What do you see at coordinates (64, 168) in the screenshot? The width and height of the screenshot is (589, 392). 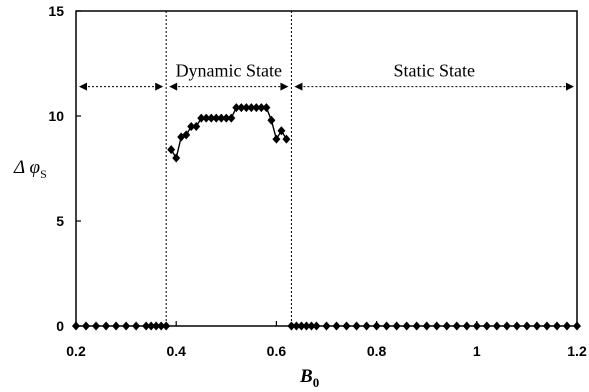 I see `y-ticks: 0 5 10 15` at bounding box center [64, 168].